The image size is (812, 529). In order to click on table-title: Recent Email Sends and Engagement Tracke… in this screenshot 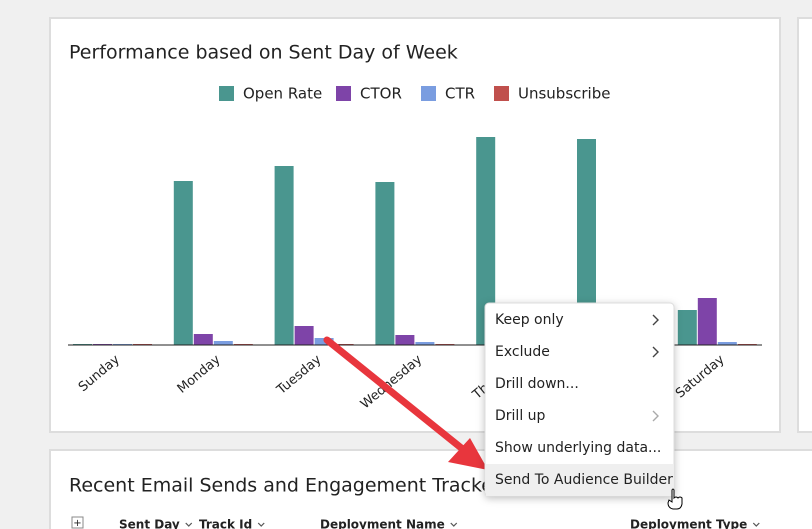, I will do `click(285, 486)`.